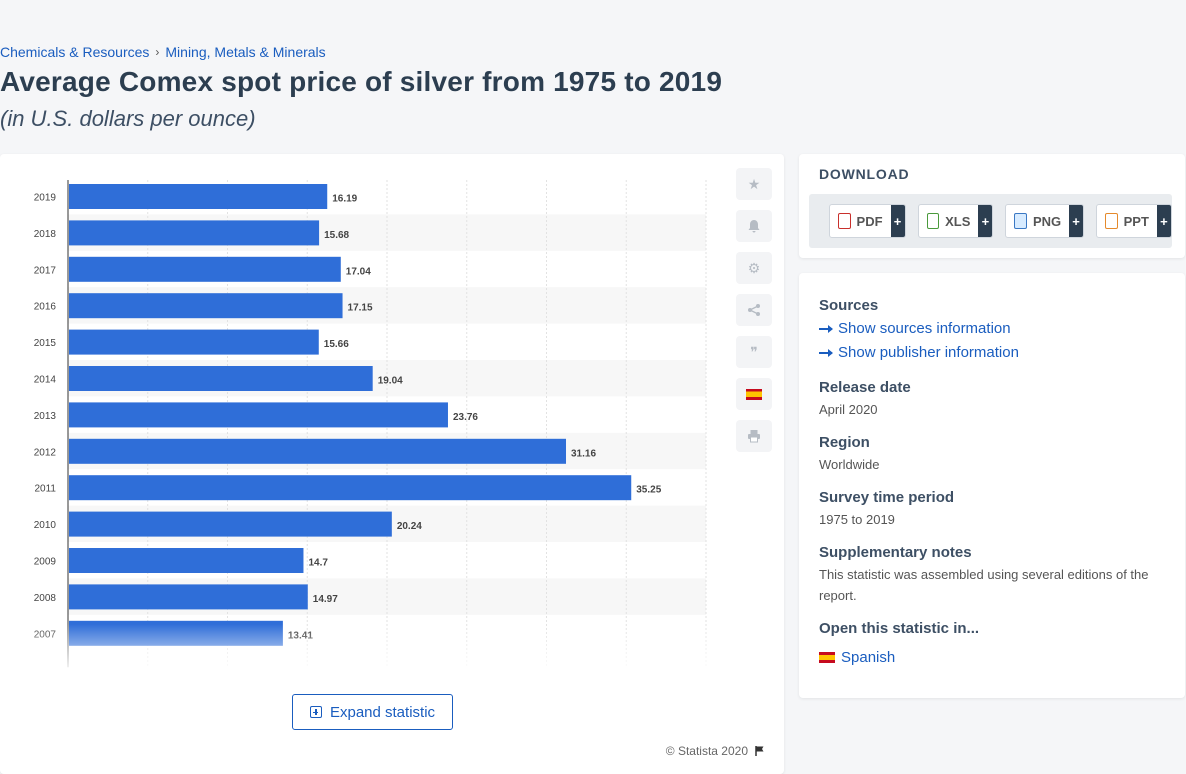  Describe the element at coordinates (336, 235) in the screenshot. I see `data-label: 15.68` at that location.